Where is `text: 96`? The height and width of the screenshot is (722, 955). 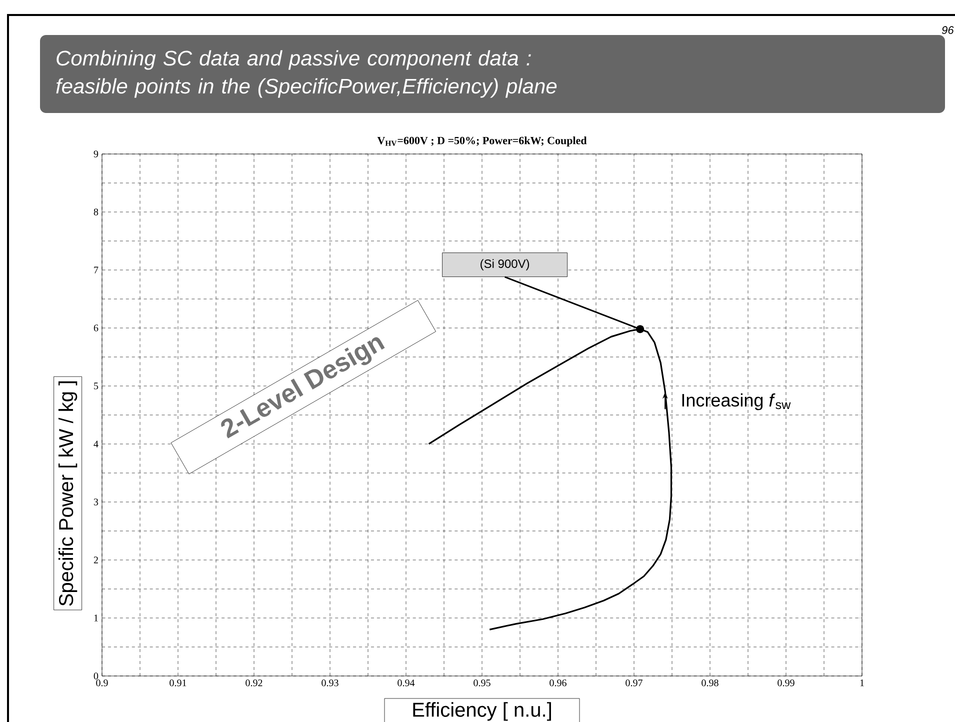
text: 96 is located at coordinates (948, 30).